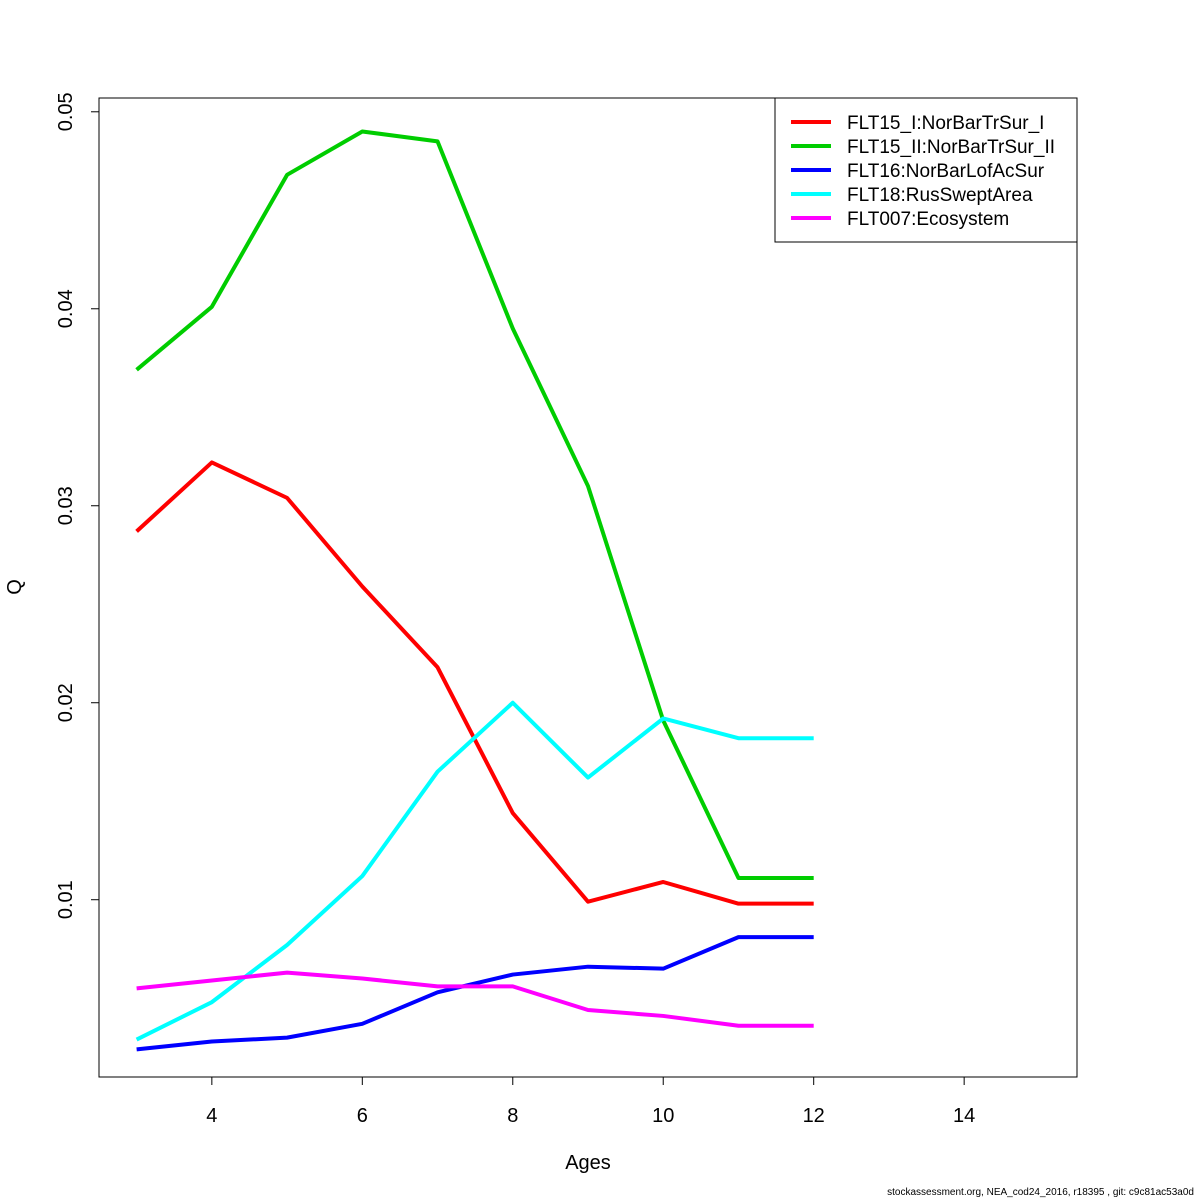 The image size is (1200, 1200). What do you see at coordinates (512, 1116) in the screenshot?
I see `x-tick-label: 8` at bounding box center [512, 1116].